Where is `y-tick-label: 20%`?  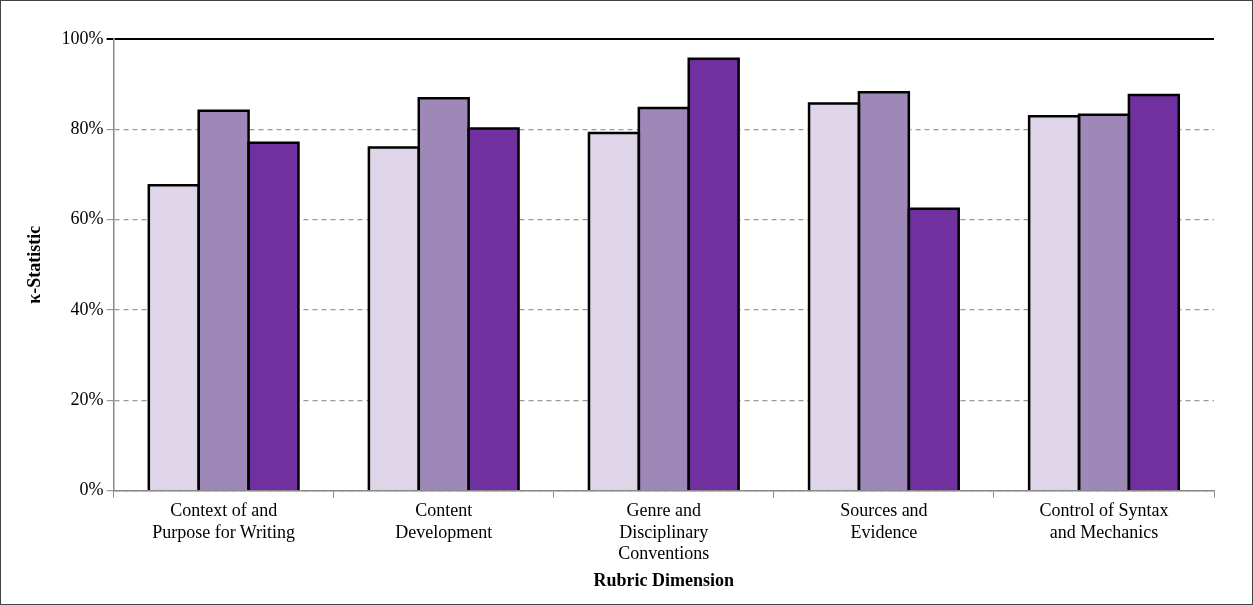
y-tick-label: 20% is located at coordinates (87, 399).